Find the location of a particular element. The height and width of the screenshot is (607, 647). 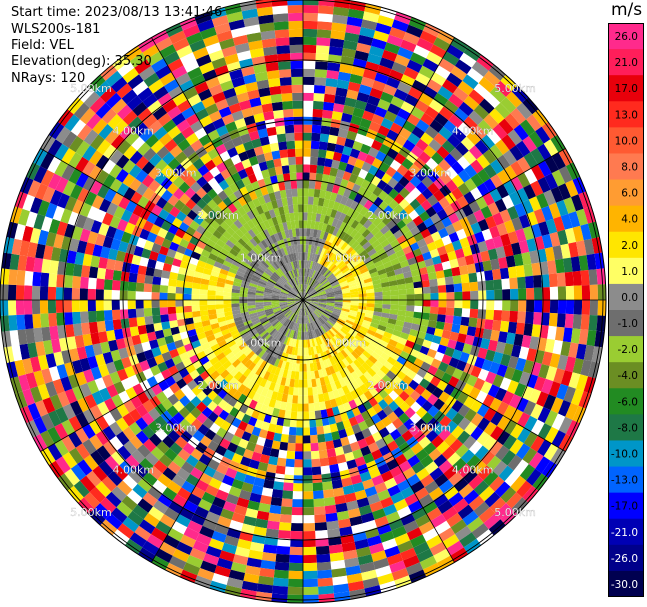

colorbar-segment is located at coordinates (626, 401).